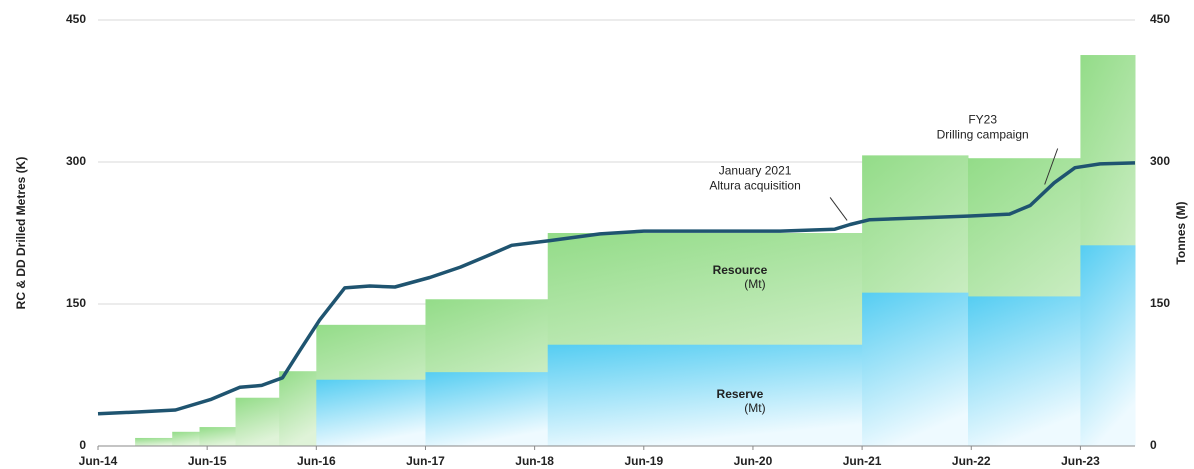  What do you see at coordinates (982, 120) in the screenshot?
I see `annotation-text: FY23` at bounding box center [982, 120].